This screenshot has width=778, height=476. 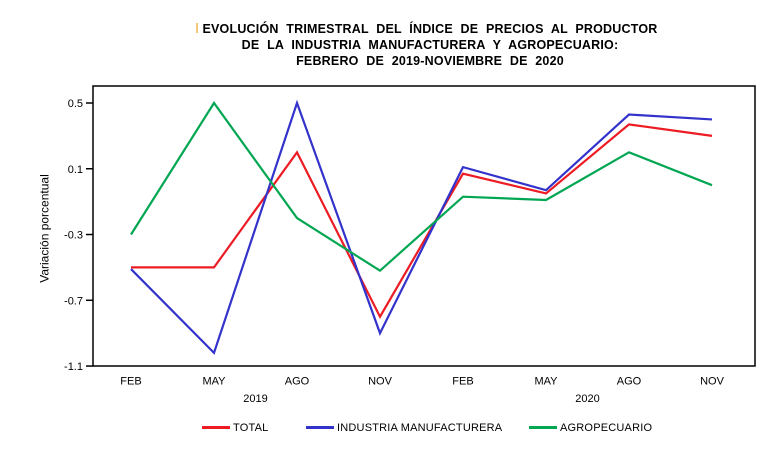 I want to click on legend-item-agropecuario: AGROPECUARIO, so click(x=590, y=427).